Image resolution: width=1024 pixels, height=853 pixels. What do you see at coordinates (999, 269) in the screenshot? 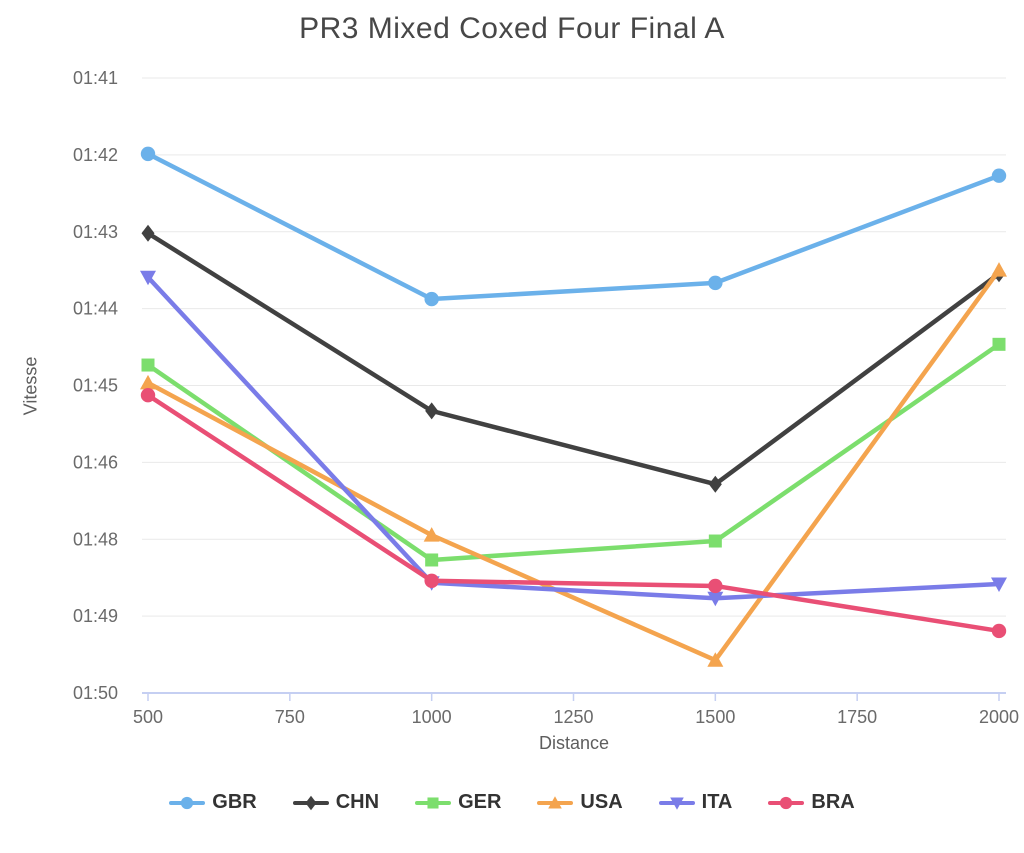
I see `point-USA-2000` at bounding box center [999, 269].